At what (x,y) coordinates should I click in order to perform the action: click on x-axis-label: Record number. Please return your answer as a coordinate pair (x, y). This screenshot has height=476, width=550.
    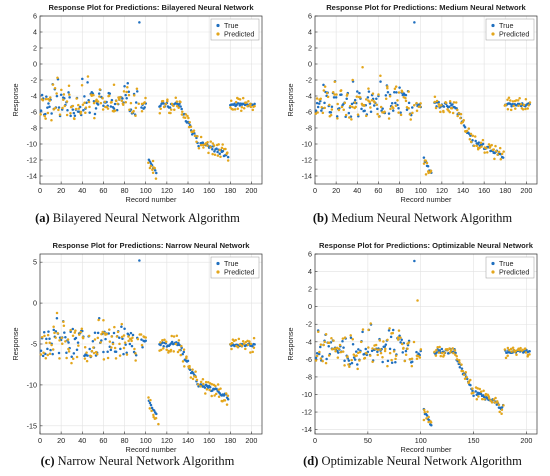
    Looking at the image, I should click on (426, 199).